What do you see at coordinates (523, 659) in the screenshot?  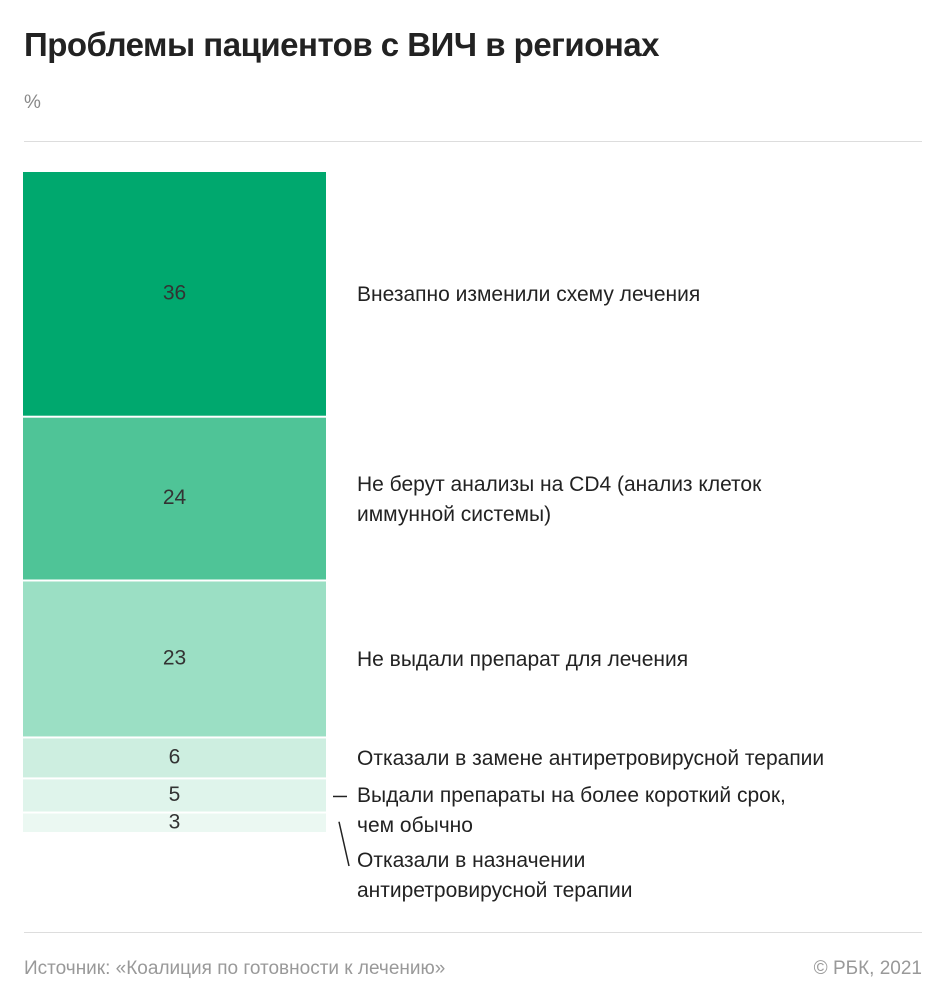 I see `category-label: Не выдали препарат для лечения` at bounding box center [523, 659].